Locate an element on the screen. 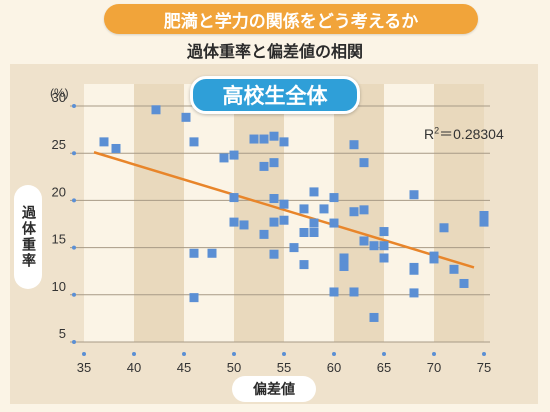 Image resolution: width=550 pixels, height=412 pixels. y-axis-label-box: 過体重率 is located at coordinates (28, 237).